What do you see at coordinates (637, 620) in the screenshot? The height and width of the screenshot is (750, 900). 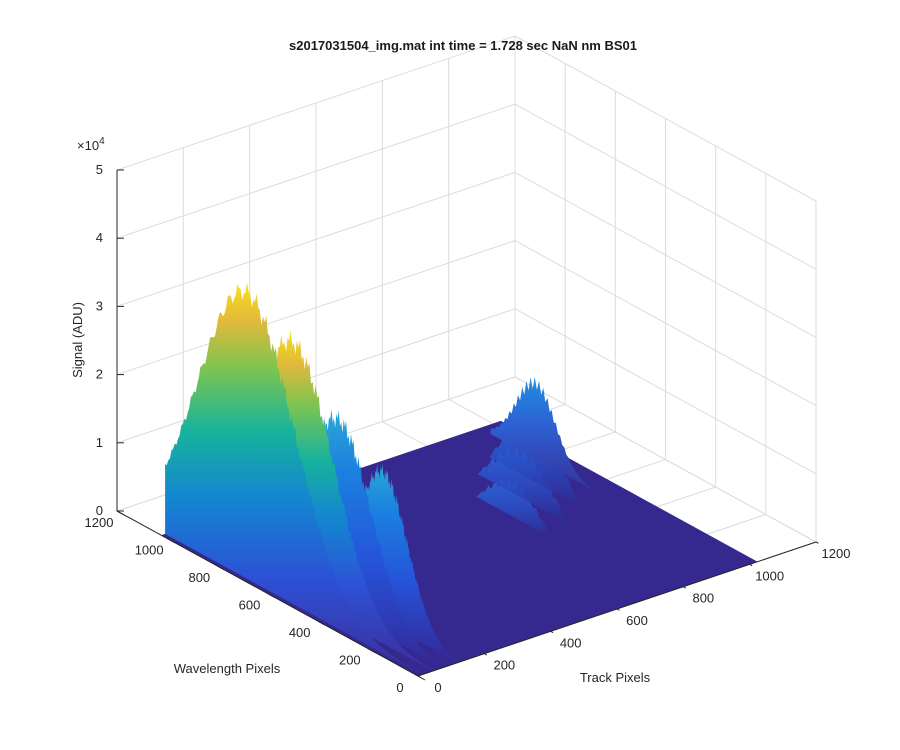 I see `x-tick-label: 600` at bounding box center [637, 620].